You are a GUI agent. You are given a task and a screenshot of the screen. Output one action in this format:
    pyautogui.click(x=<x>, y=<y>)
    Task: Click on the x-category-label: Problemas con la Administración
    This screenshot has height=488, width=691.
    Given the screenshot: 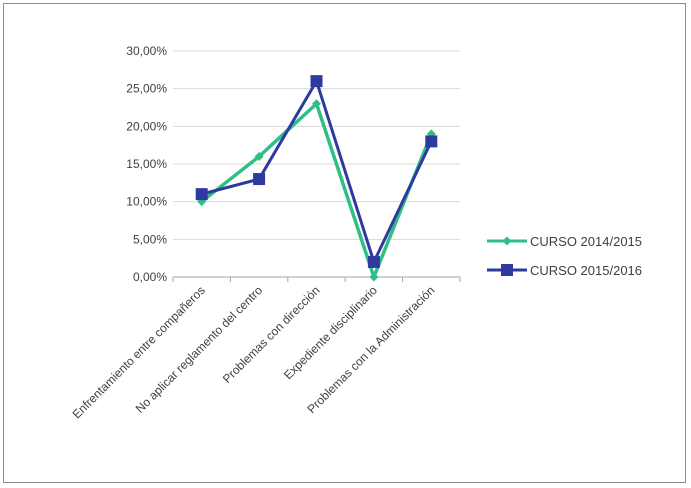 What is the action you would take?
    pyautogui.click(x=370, y=349)
    